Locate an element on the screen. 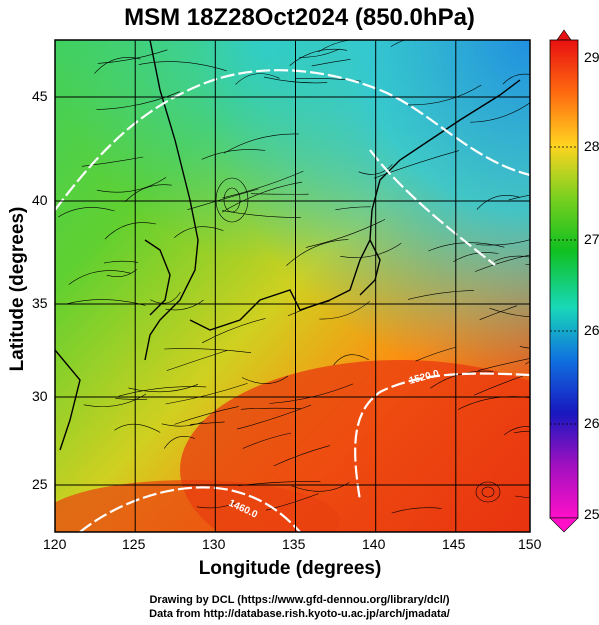 The image size is (599, 625). colorbar is located at coordinates (564, 281).